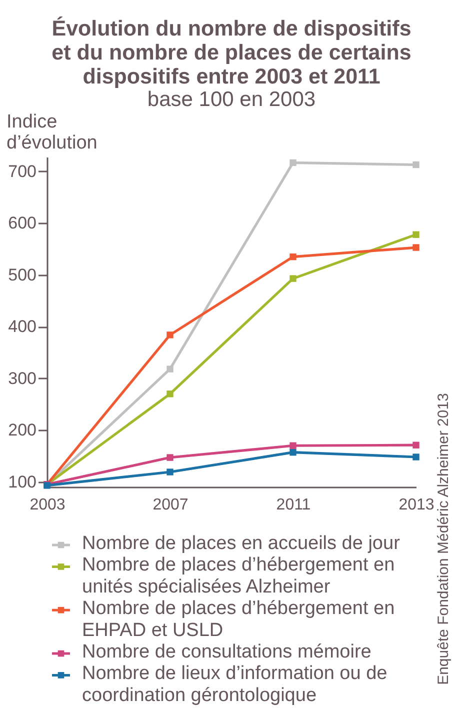 This screenshot has height=715, width=452. Describe the element at coordinates (22, 378) in the screenshot. I see `y-tick-label: 300` at that location.